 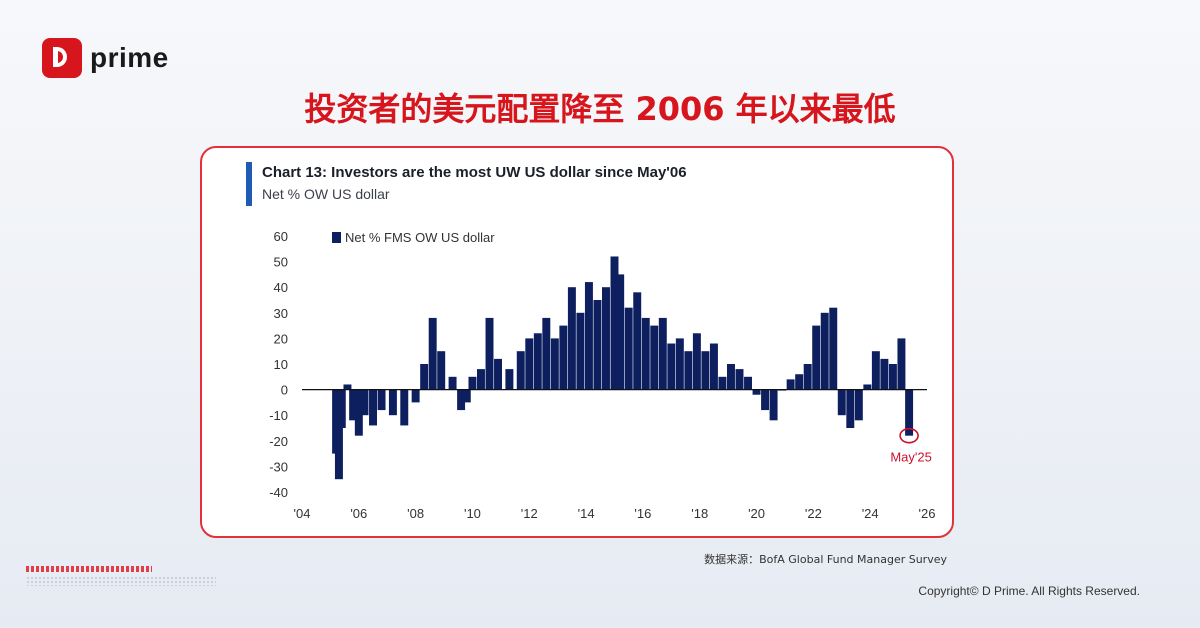 What do you see at coordinates (278, 415) in the screenshot?
I see `y-tick-label: -10` at bounding box center [278, 415].